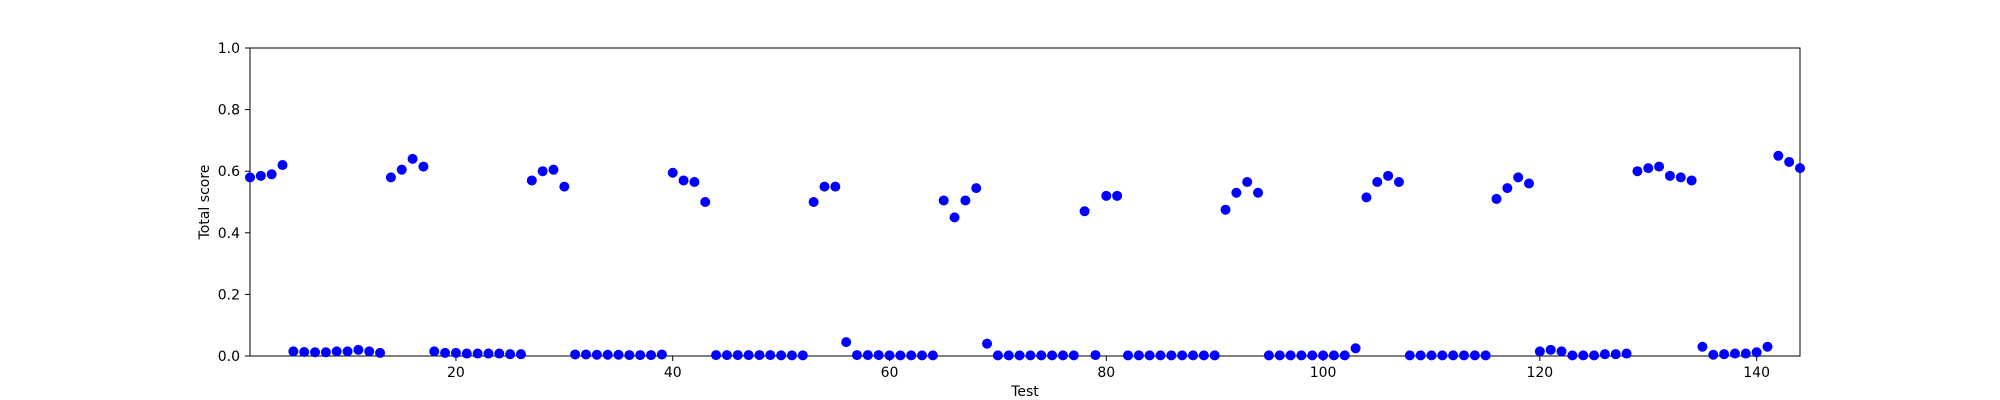 The height and width of the screenshot is (400, 2000). What do you see at coordinates (890, 373) in the screenshot?
I see `x-tick-label: 60` at bounding box center [890, 373].